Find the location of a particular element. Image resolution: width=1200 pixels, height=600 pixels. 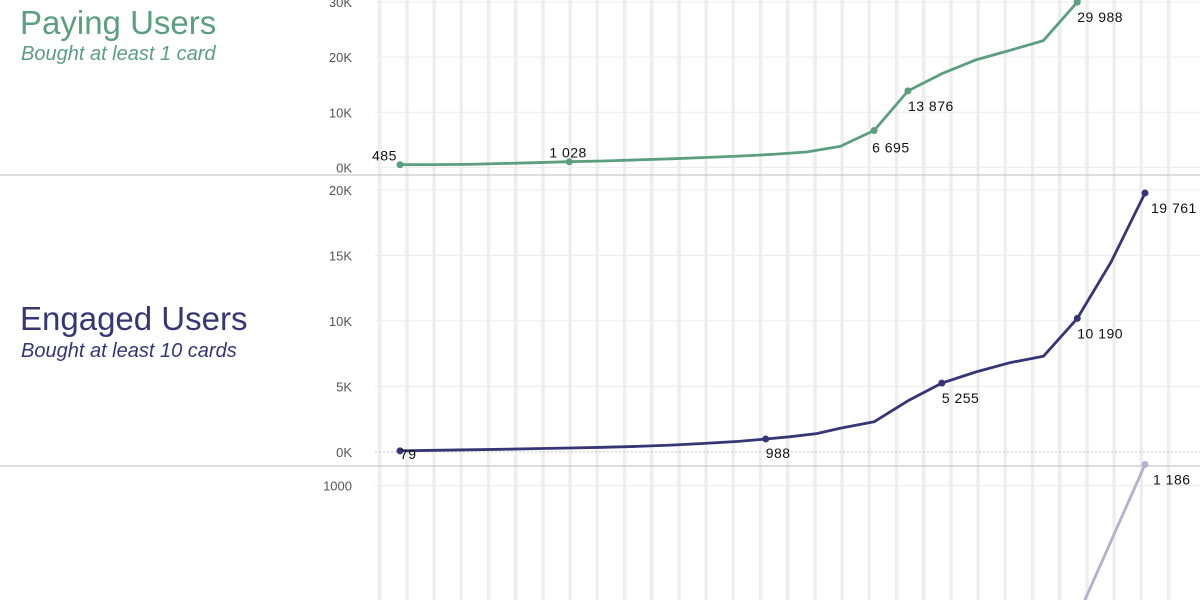

data-label: 19 761 is located at coordinates (1174, 208).